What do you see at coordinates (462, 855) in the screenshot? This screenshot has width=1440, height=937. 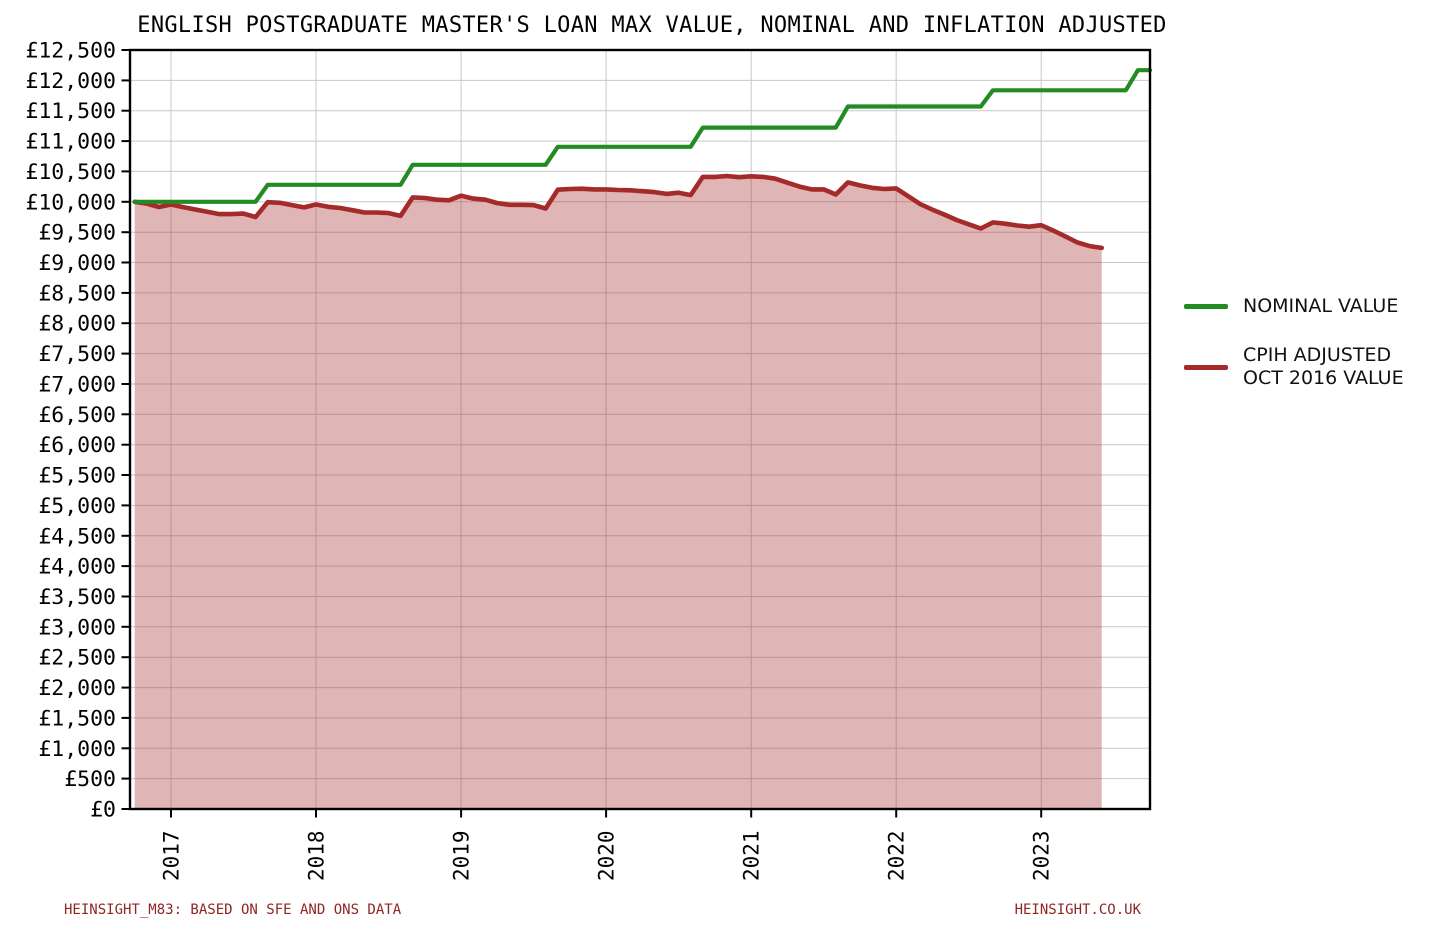 I see `x-tick-label: 2019` at bounding box center [462, 855].